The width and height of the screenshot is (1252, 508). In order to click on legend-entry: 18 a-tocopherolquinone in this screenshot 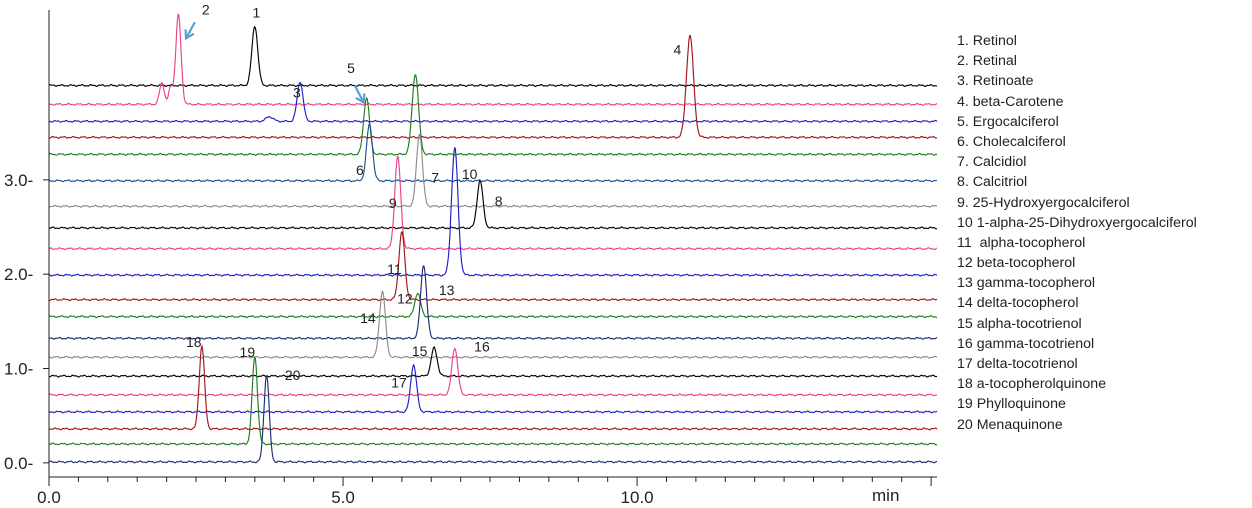, I will do `click(1032, 384)`.